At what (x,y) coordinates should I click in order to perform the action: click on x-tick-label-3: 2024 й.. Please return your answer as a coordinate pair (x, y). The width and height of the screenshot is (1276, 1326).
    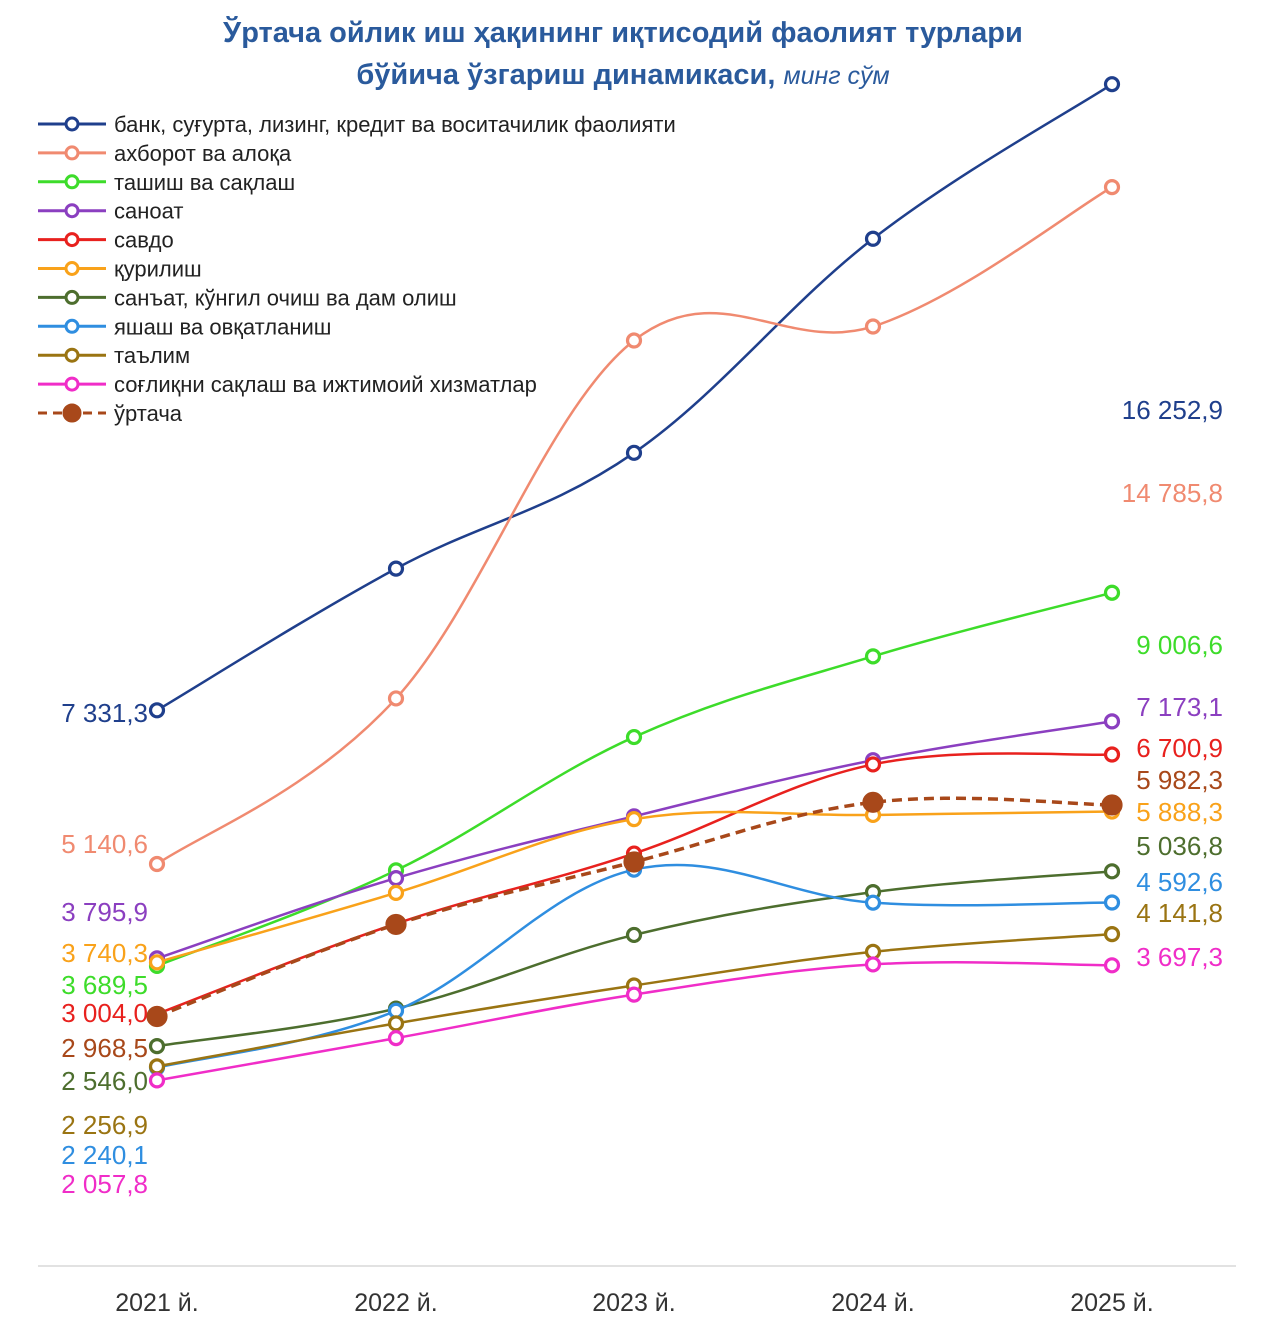
    Looking at the image, I should click on (872, 1303).